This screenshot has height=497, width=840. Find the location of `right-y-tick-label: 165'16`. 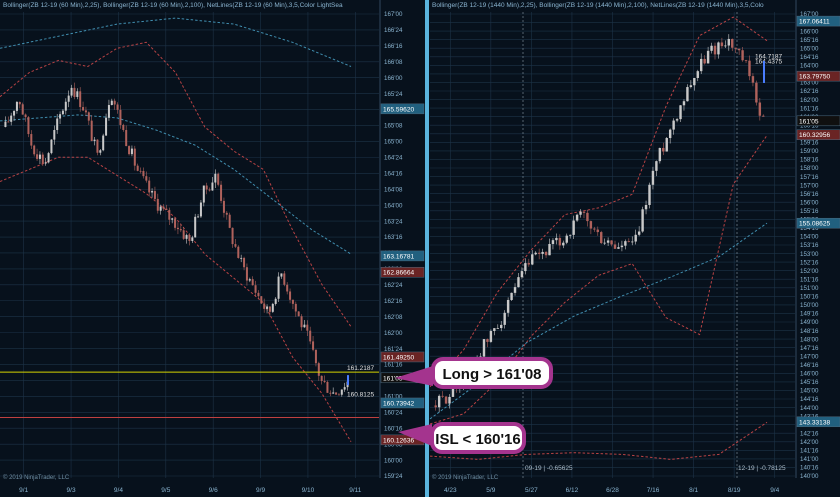

right-y-tick-label: 165'16 is located at coordinates (809, 40).